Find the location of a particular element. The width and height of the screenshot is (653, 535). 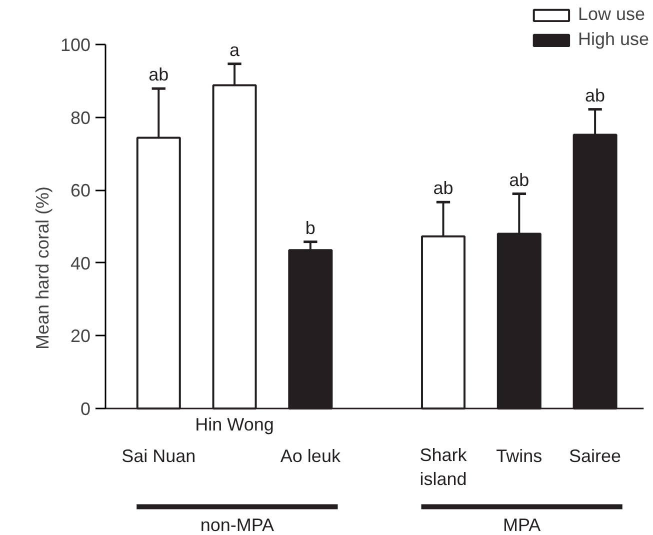

x-tick-label: Shark island is located at coordinates (444, 466).